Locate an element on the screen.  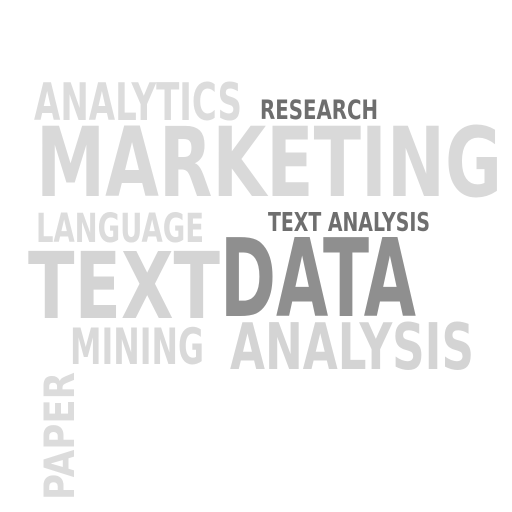
word-language: LANGUAGE is located at coordinates (120, 229).